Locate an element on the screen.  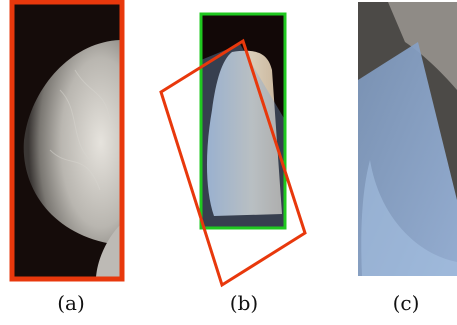
caption-a: (a) is located at coordinates (71, 303).